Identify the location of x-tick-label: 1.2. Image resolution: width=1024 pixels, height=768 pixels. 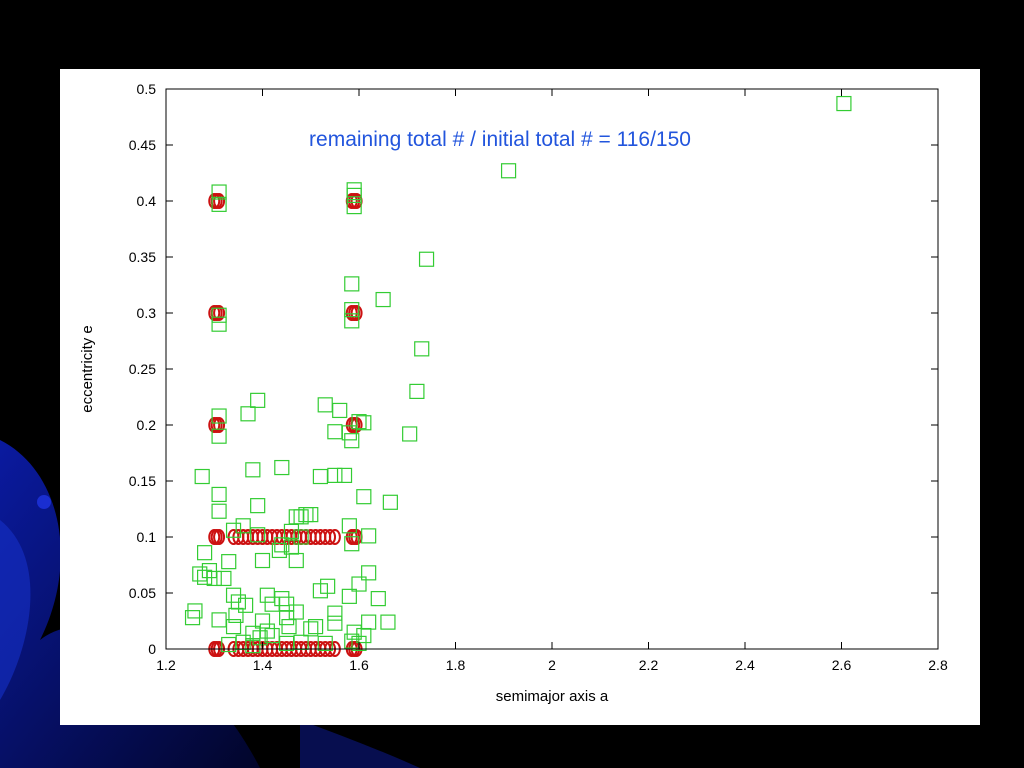
(166, 665).